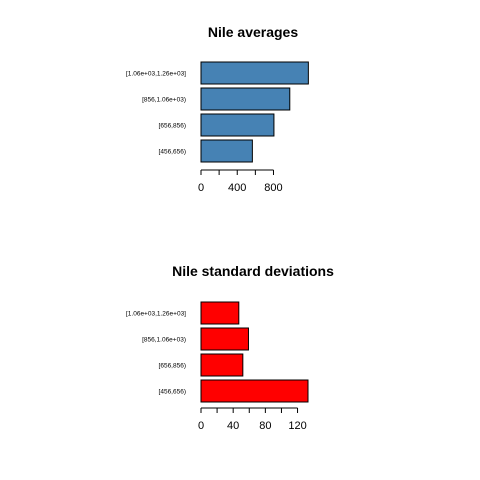 Image resolution: width=480 pixels, height=480 pixels. Describe the element at coordinates (253, 32) in the screenshot. I see `chart-title: Nile averages` at that location.